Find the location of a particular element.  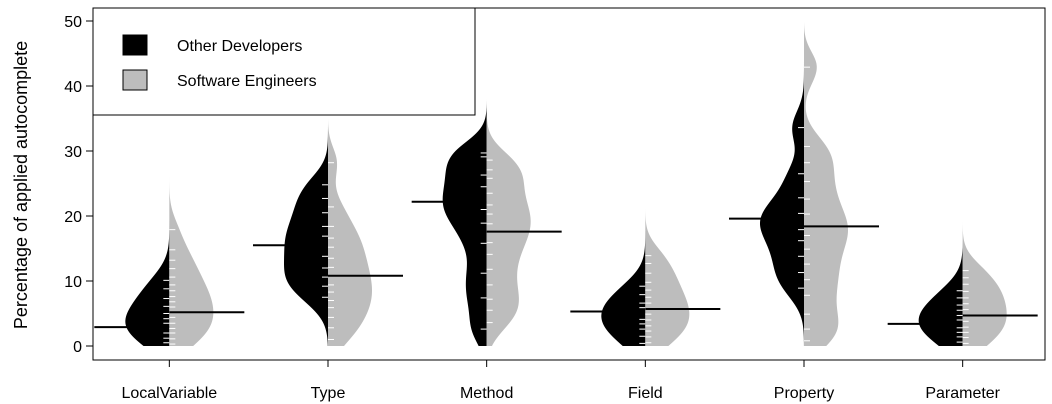

y-tick-label-0: 0 is located at coordinates (77, 347).